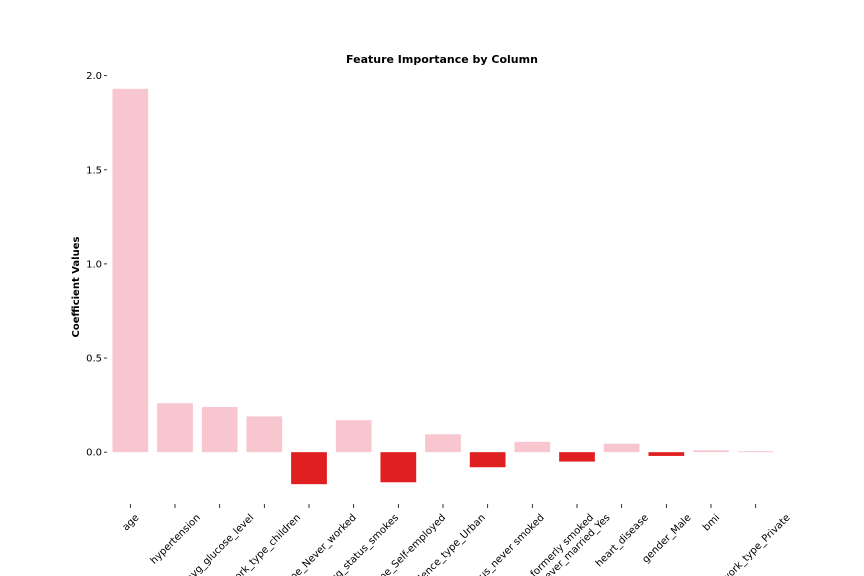  I want to click on x-tick-label: bmi, so click(711, 522).